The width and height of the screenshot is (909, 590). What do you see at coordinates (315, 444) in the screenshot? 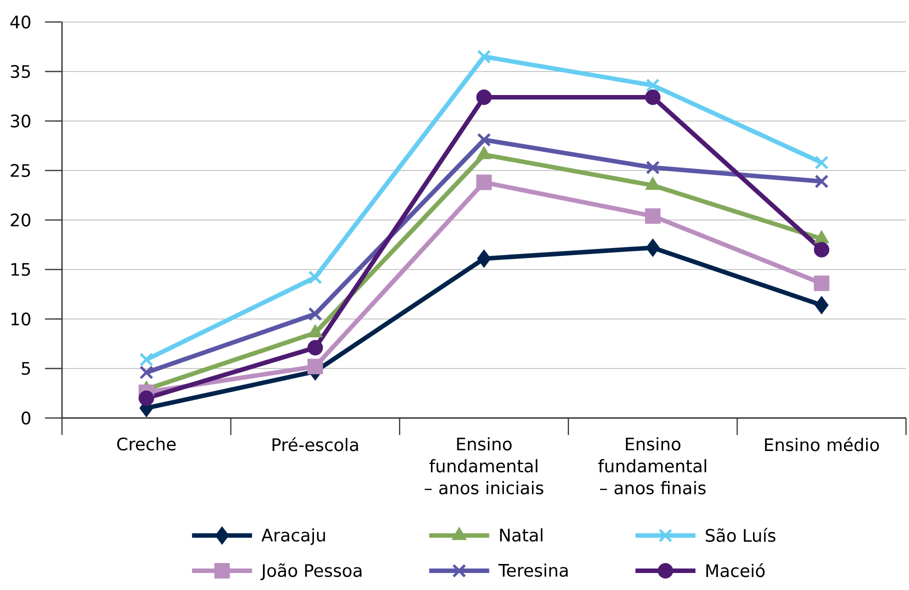
I see `x-tick-label: Pré-escola` at bounding box center [315, 444].